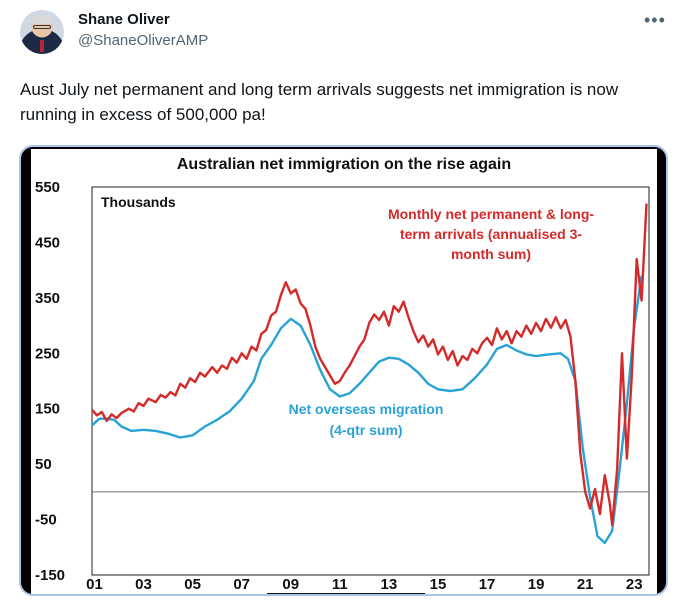  Describe the element at coordinates (47, 242) in the screenshot. I see `y-tick-label: 450` at that location.